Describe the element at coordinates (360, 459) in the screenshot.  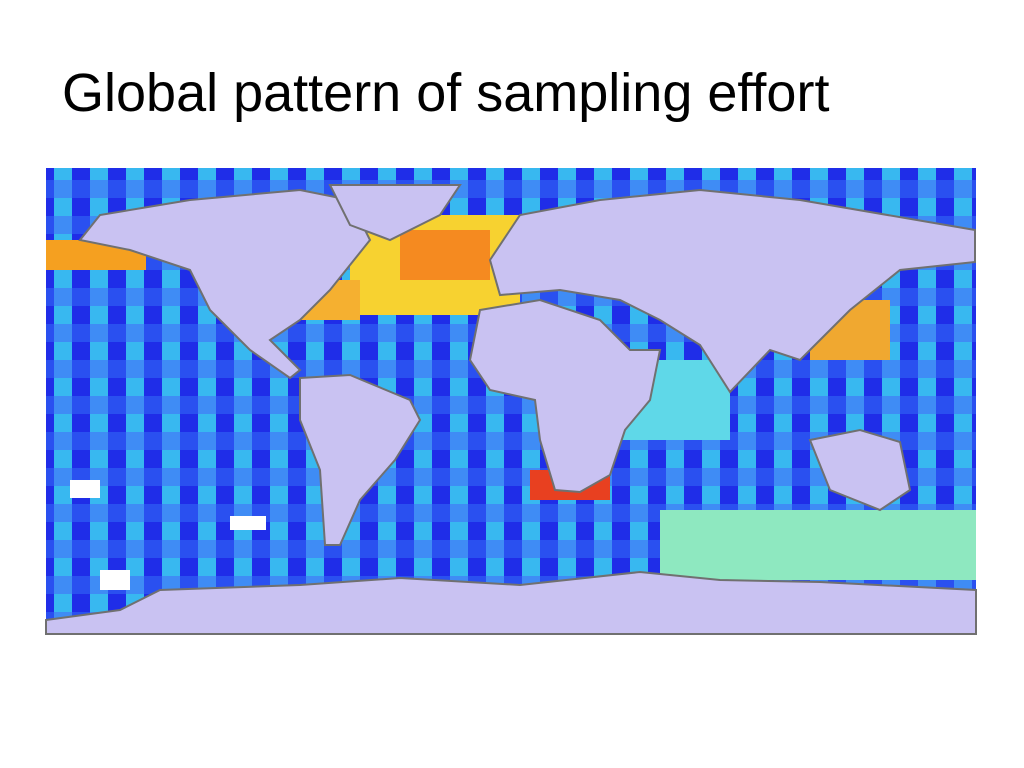
I see `south-america` at that location.